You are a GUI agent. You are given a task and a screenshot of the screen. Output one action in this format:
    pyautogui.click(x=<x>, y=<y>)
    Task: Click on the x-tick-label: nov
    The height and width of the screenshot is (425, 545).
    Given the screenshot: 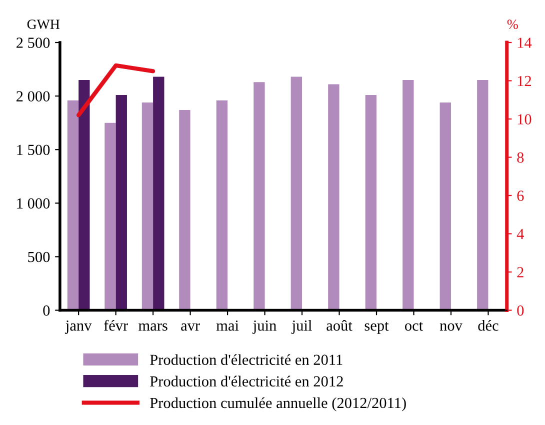 What is the action you would take?
    pyautogui.click(x=451, y=327)
    